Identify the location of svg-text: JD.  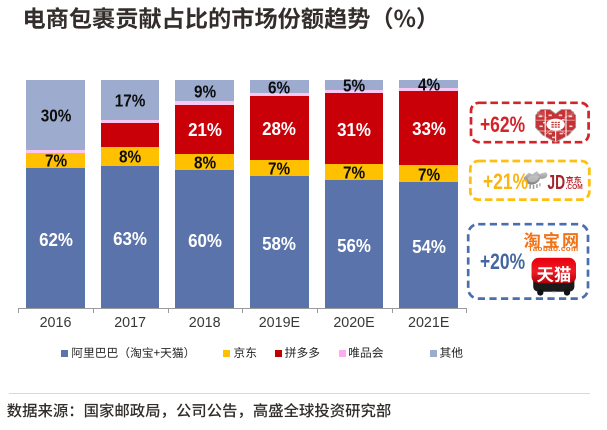
(556, 181).